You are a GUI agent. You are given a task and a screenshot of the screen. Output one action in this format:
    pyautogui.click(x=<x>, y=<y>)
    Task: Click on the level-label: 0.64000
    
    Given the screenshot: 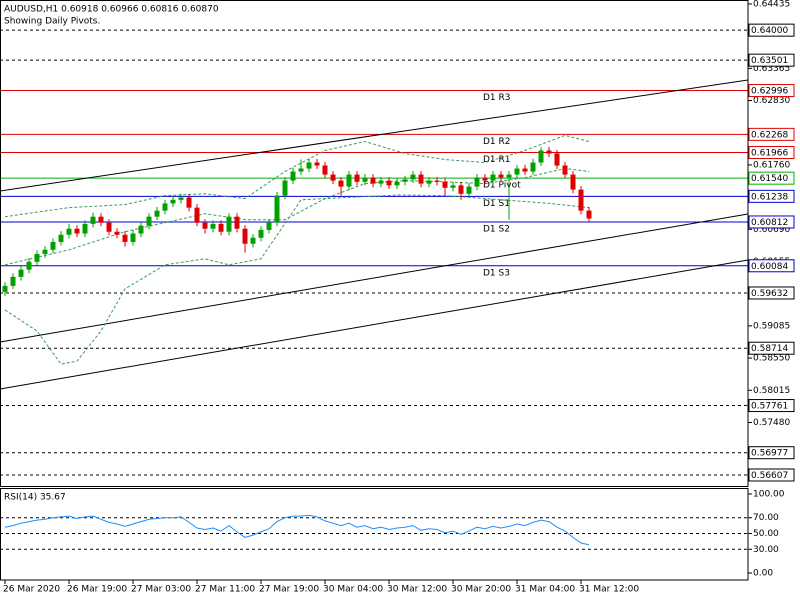 What is the action you would take?
    pyautogui.click(x=769, y=31)
    